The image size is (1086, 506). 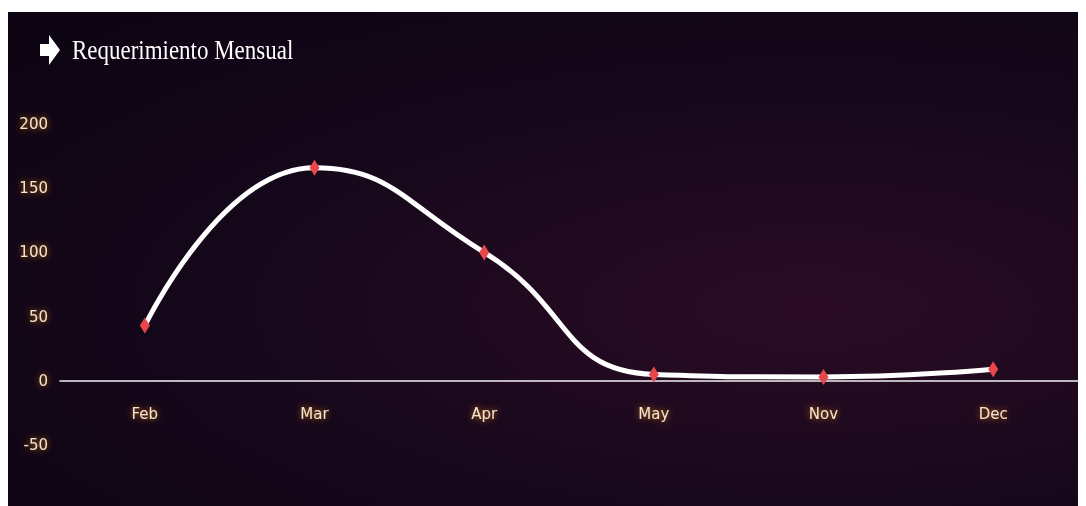 What do you see at coordinates (38, 316) in the screenshot?
I see `y-tick-label: 50` at bounding box center [38, 316].